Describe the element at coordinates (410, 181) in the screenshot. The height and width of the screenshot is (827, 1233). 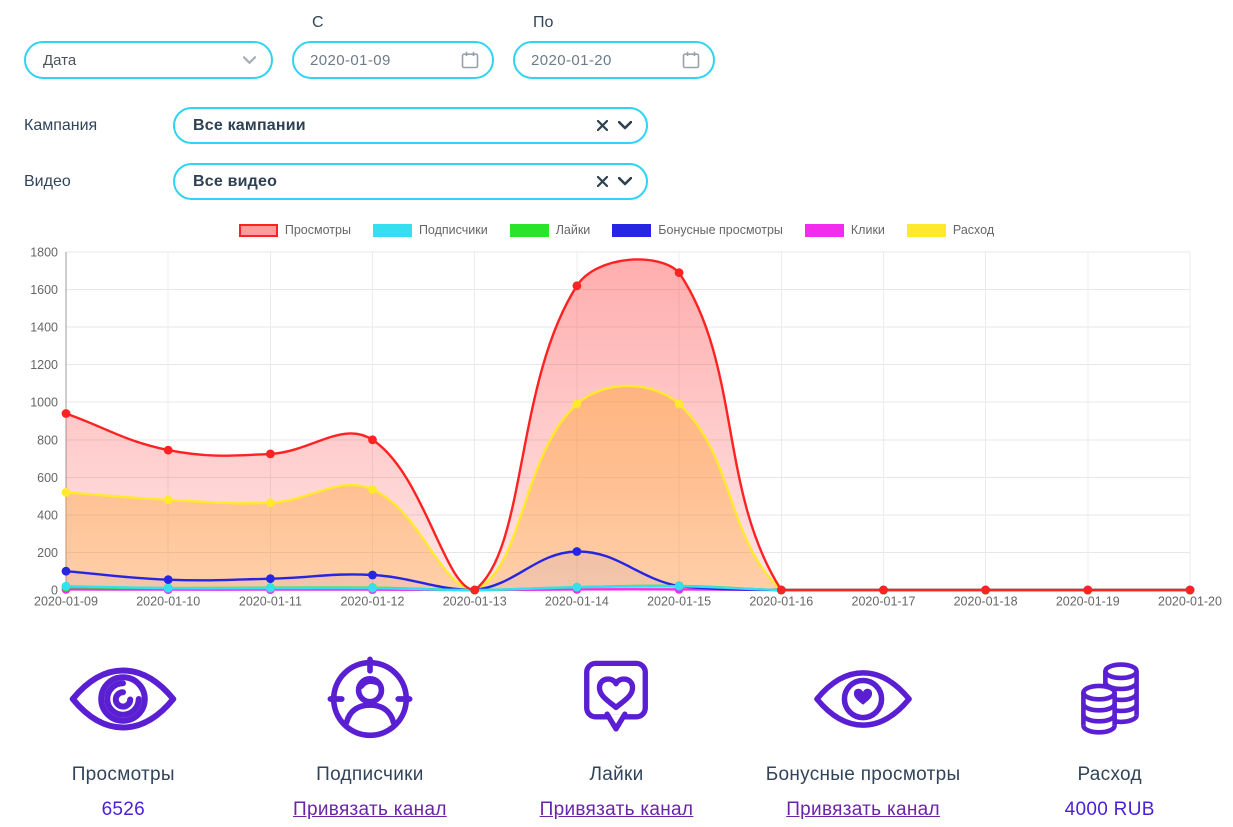
I see `video-select: Все видео` at that location.